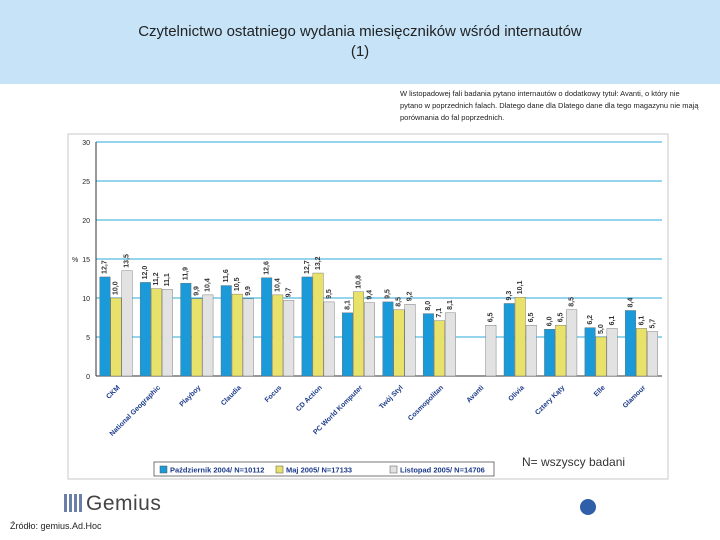 Image resolution: width=720 pixels, height=540 pixels. What do you see at coordinates (620, 507) in the screenshot?
I see `partner-badge` at bounding box center [620, 507].